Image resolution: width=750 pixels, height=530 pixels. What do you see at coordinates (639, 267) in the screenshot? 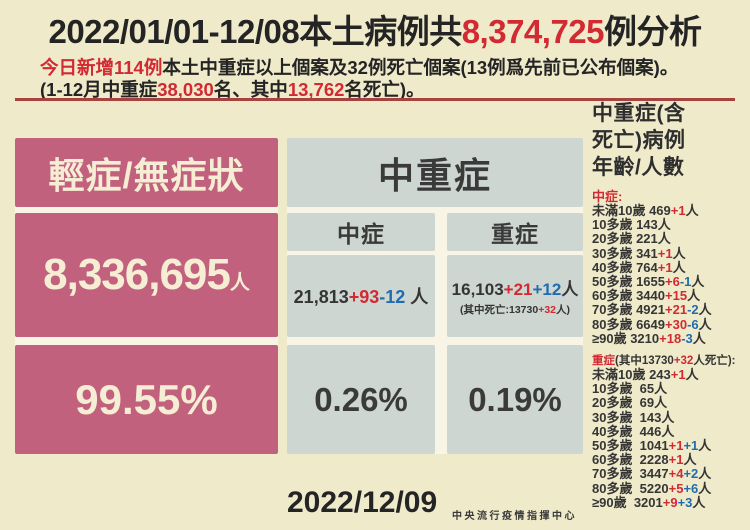
I see `age-row: 40多歲 764+1人` at bounding box center [639, 267].